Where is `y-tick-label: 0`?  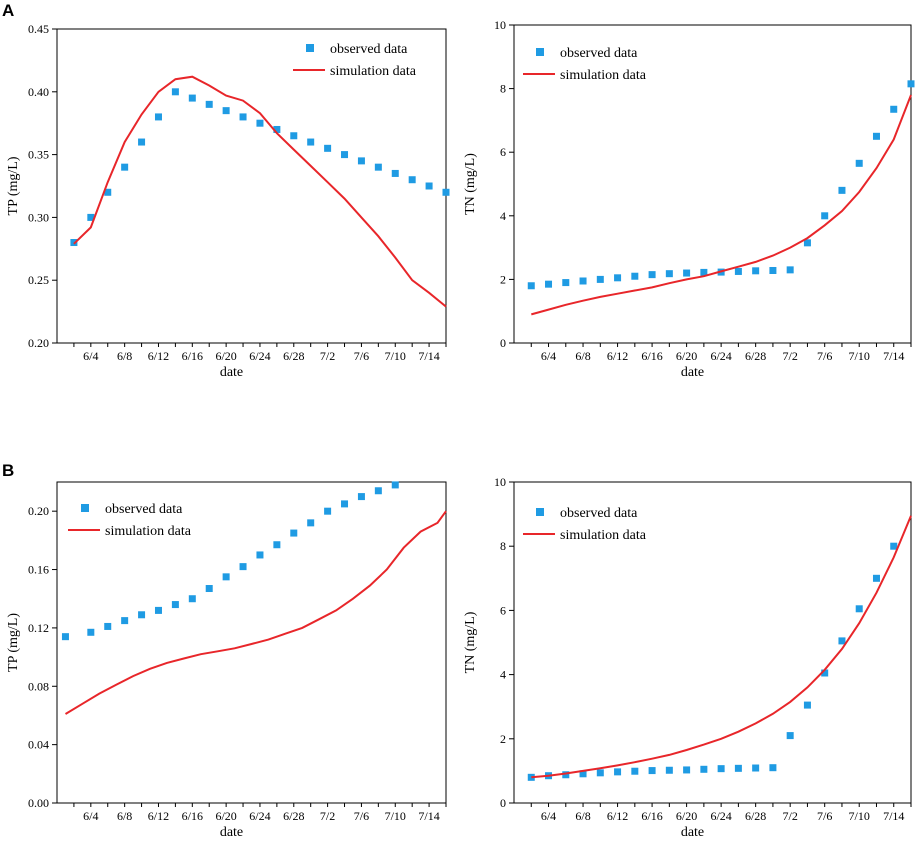 y-tick-label: 0 is located at coordinates (503, 343).